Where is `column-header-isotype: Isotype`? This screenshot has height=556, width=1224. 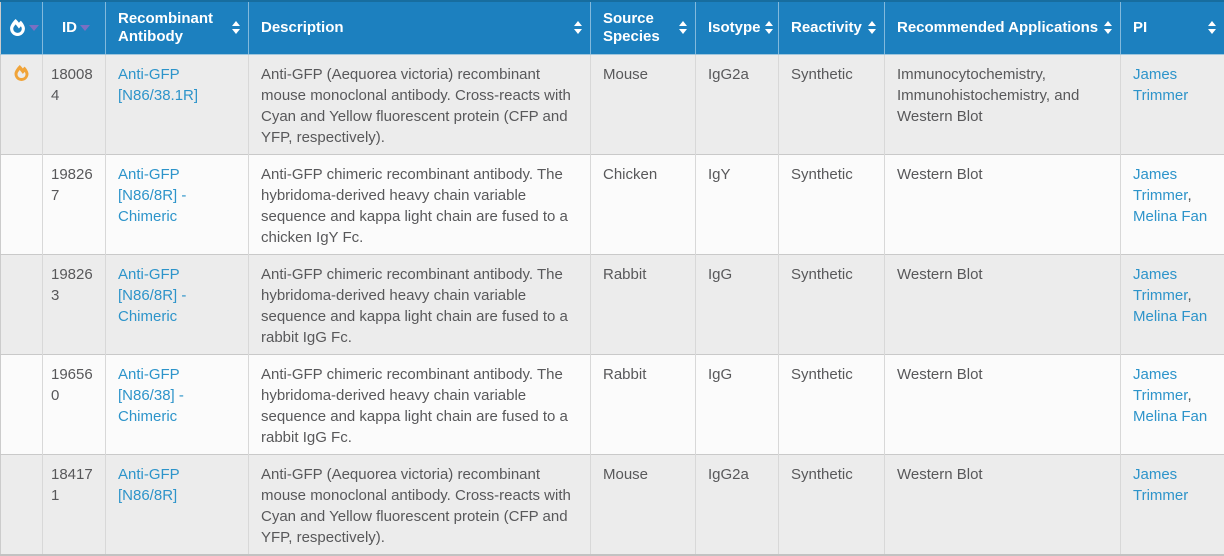 column-header-isotype: Isotype is located at coordinates (737, 27).